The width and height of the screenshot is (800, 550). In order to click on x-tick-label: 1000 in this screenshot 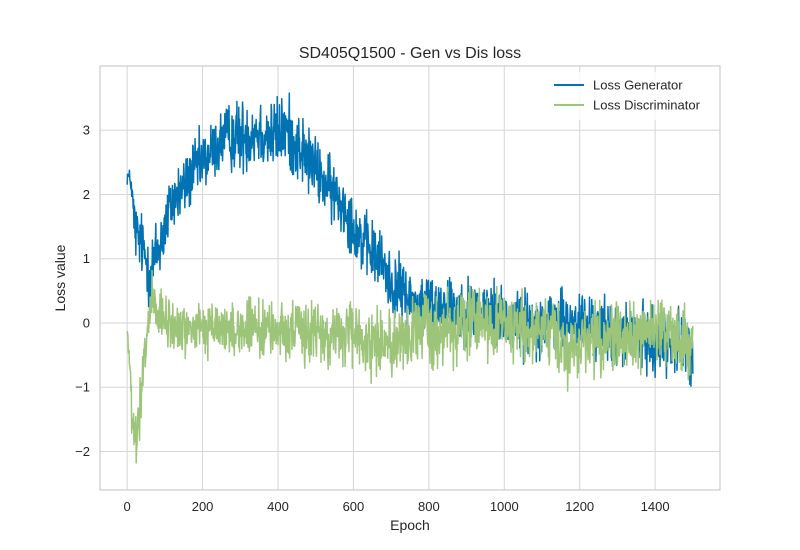, I will do `click(504, 506)`.